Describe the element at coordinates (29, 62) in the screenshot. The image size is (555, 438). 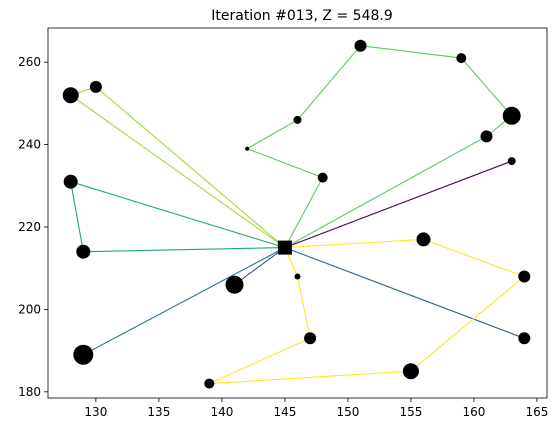
I see `y-tick-label: 260` at that location.